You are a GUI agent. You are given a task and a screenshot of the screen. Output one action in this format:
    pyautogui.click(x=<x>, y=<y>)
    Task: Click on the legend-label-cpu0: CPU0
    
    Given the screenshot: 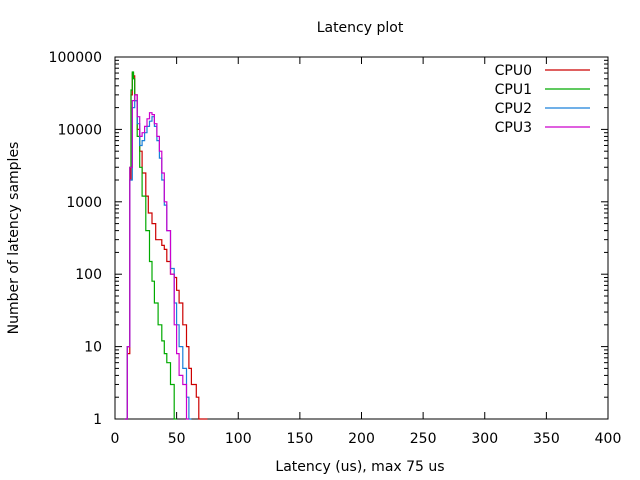 What is the action you would take?
    pyautogui.click(x=513, y=71)
    